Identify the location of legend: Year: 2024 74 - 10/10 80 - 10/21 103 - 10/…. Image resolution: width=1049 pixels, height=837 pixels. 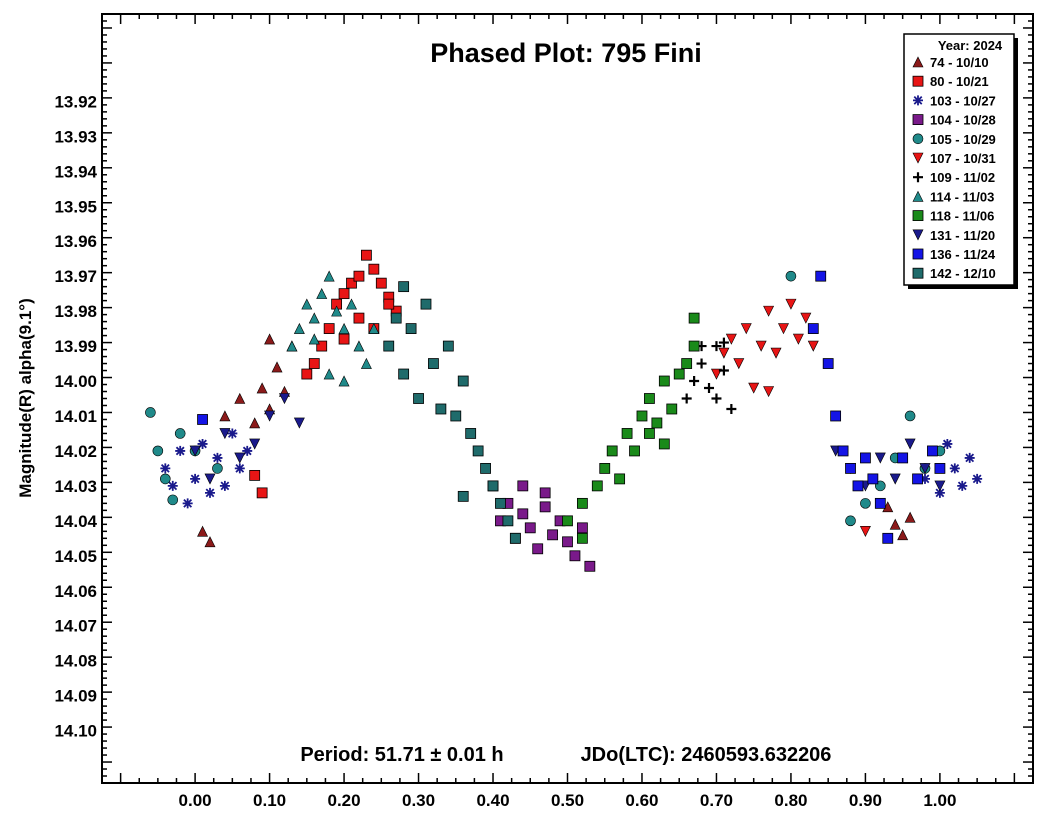
(960, 161).